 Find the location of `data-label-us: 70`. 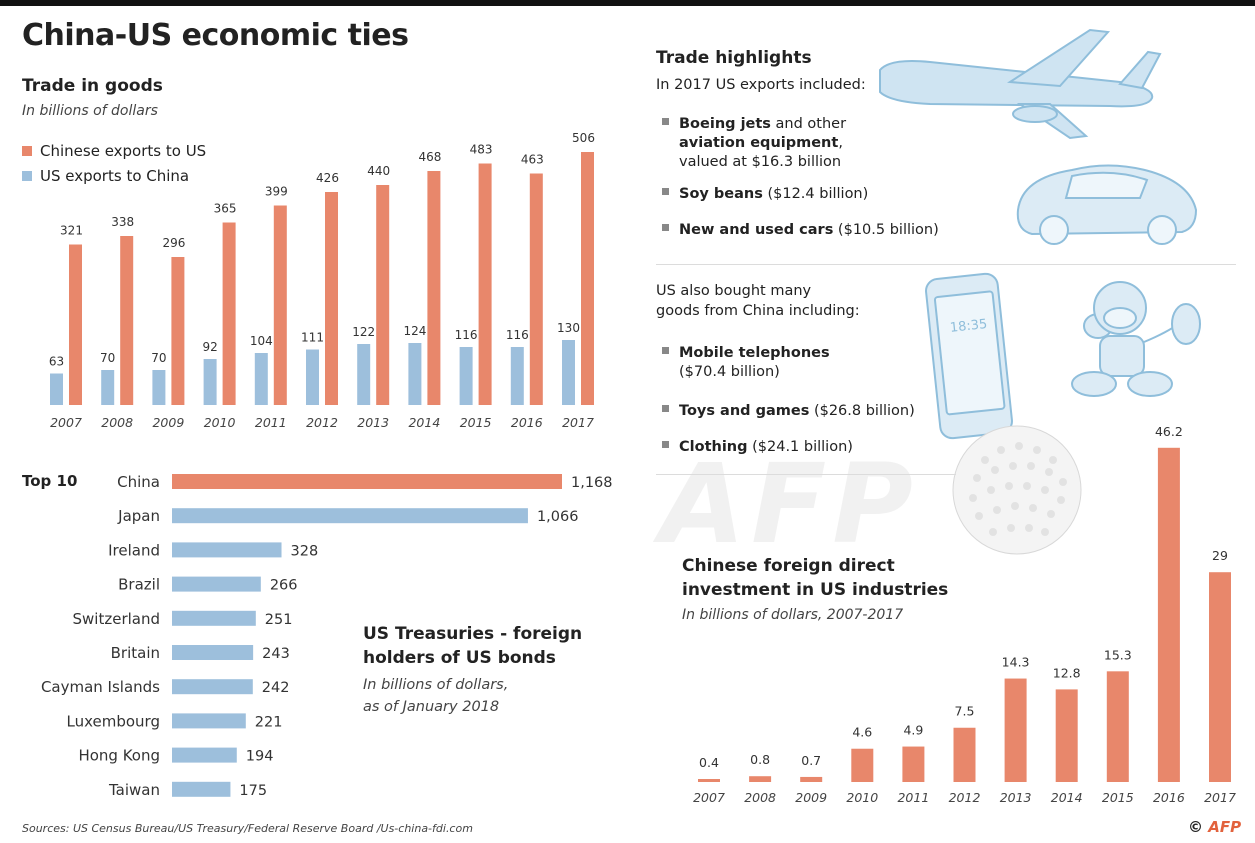

data-label-us: 70 is located at coordinates (158, 358).